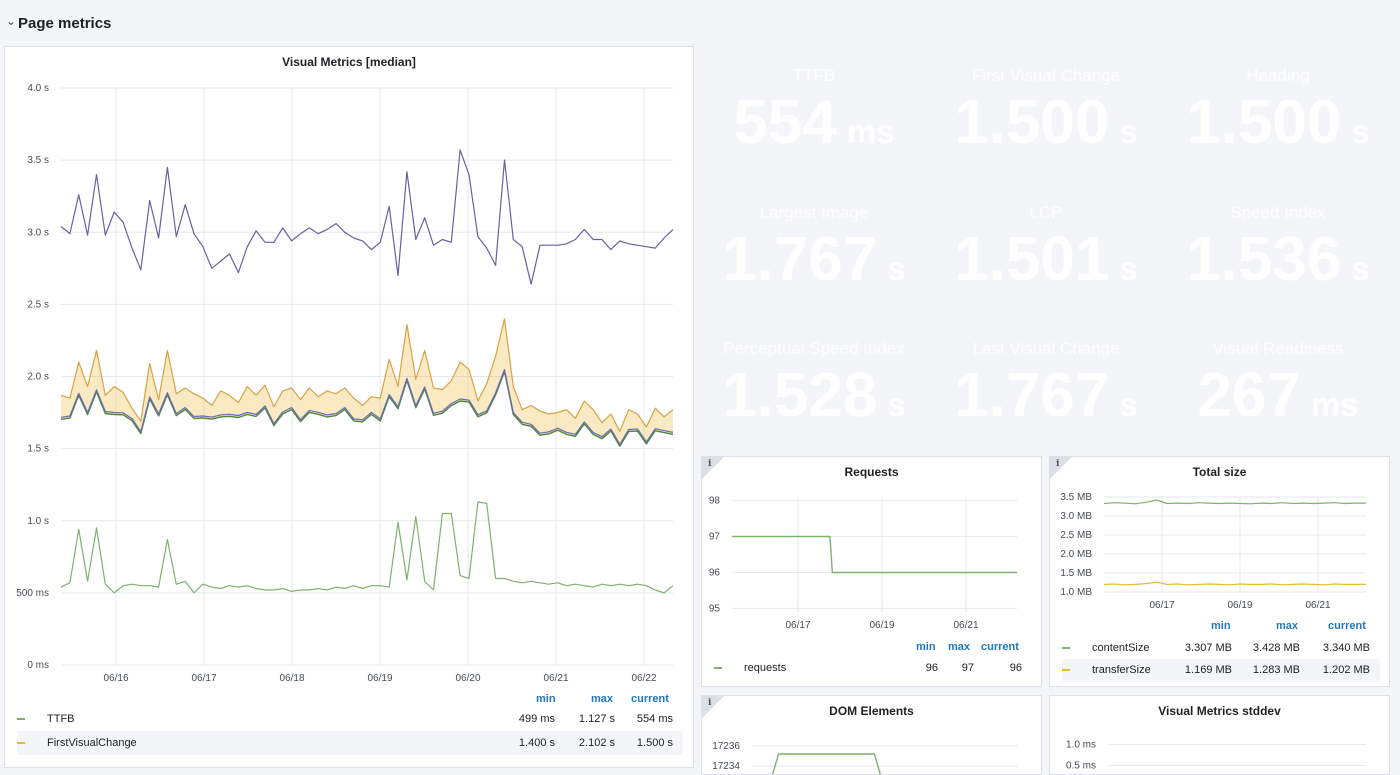  What do you see at coordinates (1216, 755) in the screenshot?
I see `visual-metrics-stddev-chart: 0.5 ms 1.0 ms` at bounding box center [1216, 755].